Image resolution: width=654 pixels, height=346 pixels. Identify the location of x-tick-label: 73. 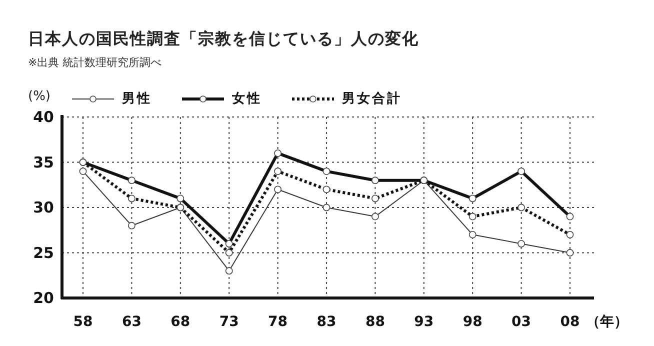
(229, 322).